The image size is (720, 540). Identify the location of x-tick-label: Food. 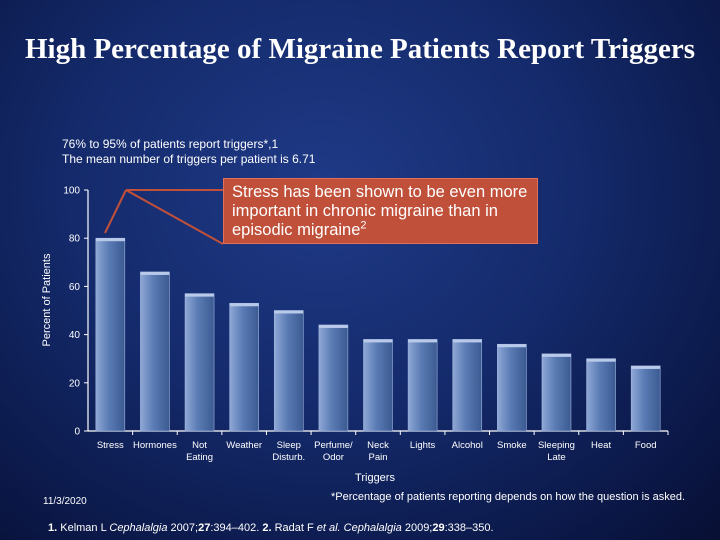
(646, 445).